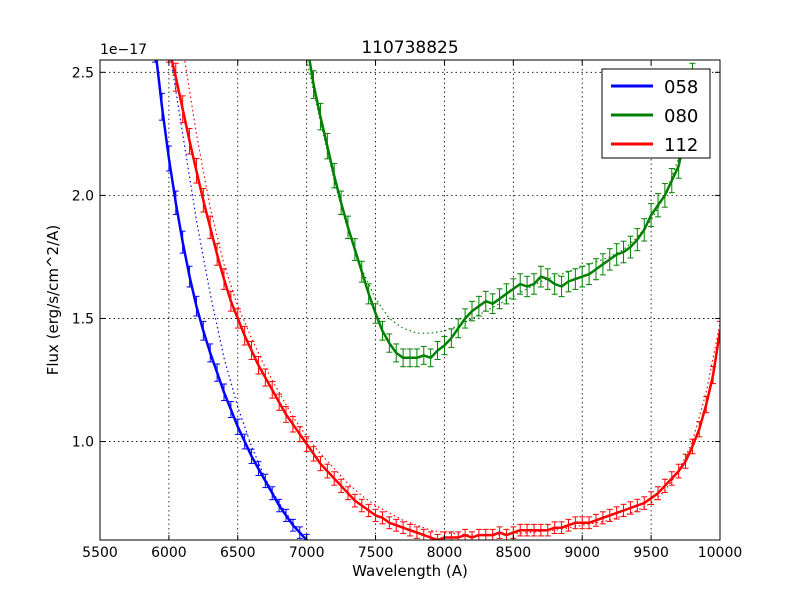  What do you see at coordinates (681, 116) in the screenshot?
I see `legend-label-080: 080` at bounding box center [681, 116].